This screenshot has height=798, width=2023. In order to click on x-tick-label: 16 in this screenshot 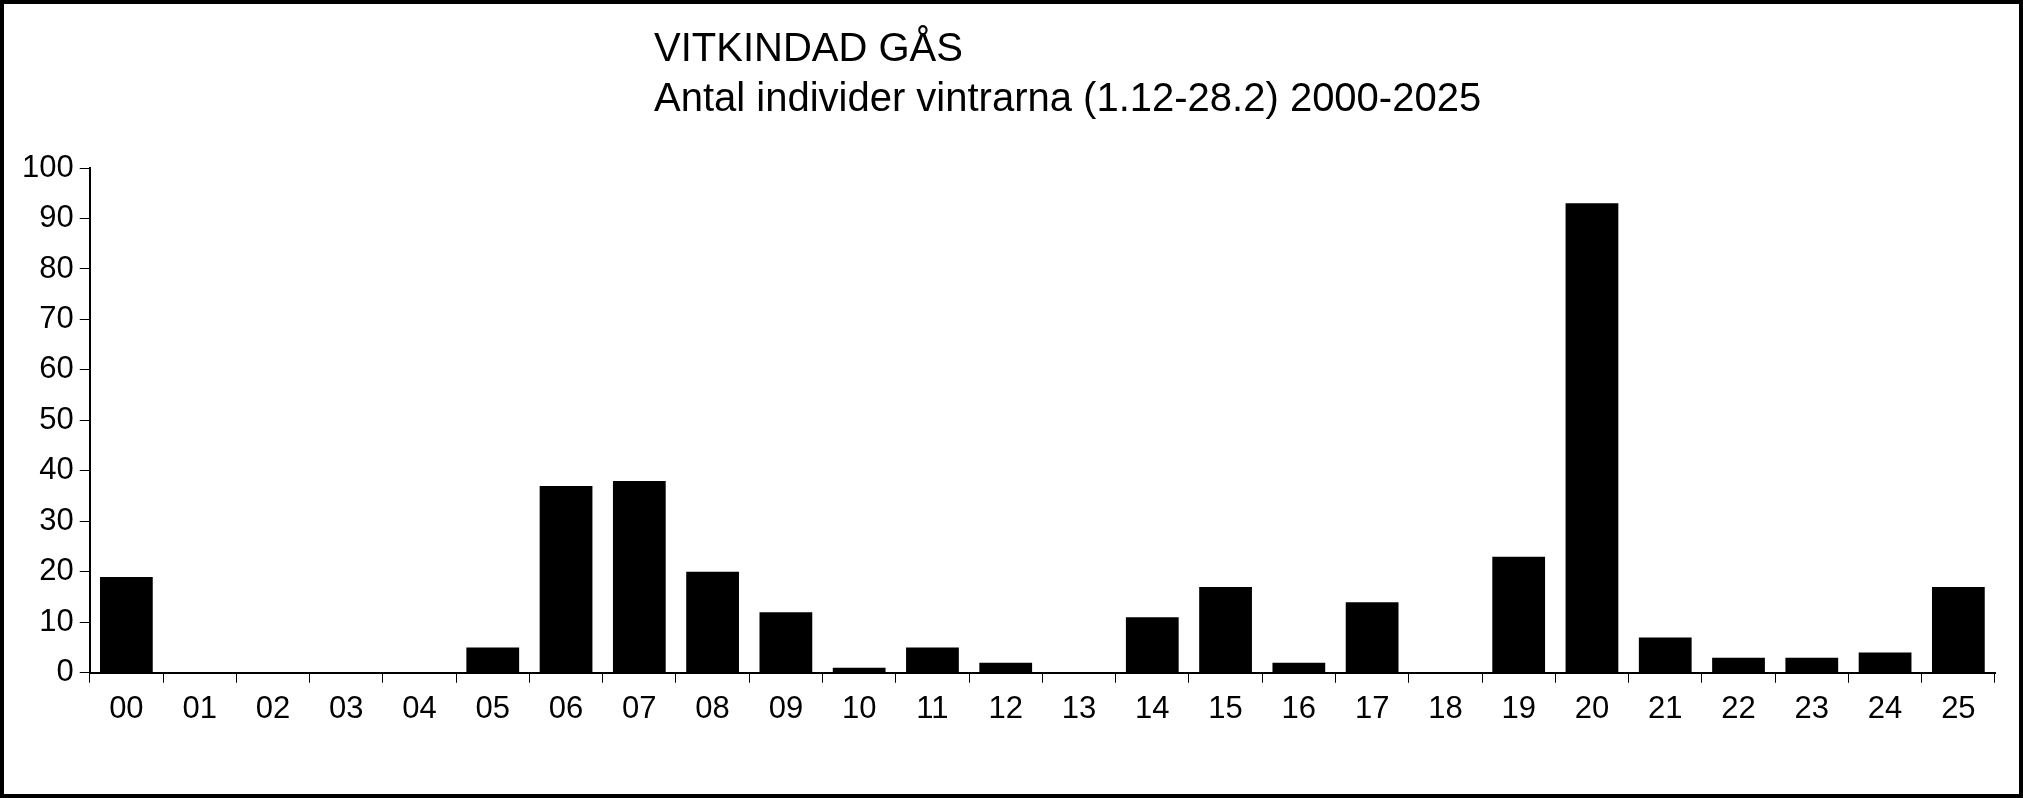, I will do `click(1299, 707)`.